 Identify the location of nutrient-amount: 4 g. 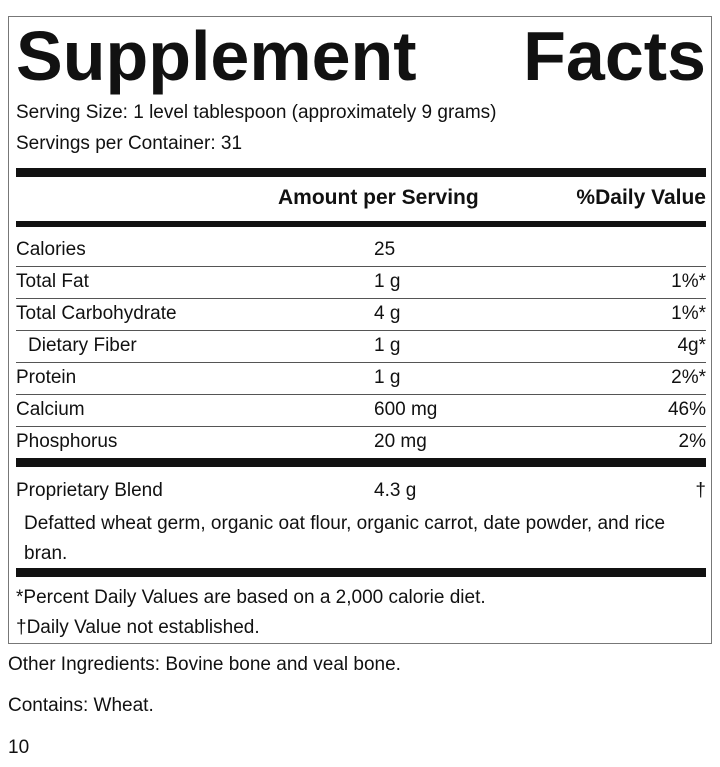
(387, 313).